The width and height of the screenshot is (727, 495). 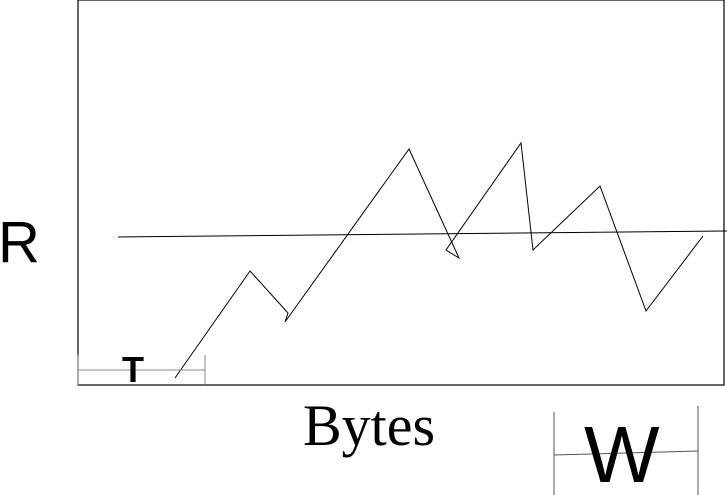 I want to click on t-interval-marker: T, so click(x=141, y=369).